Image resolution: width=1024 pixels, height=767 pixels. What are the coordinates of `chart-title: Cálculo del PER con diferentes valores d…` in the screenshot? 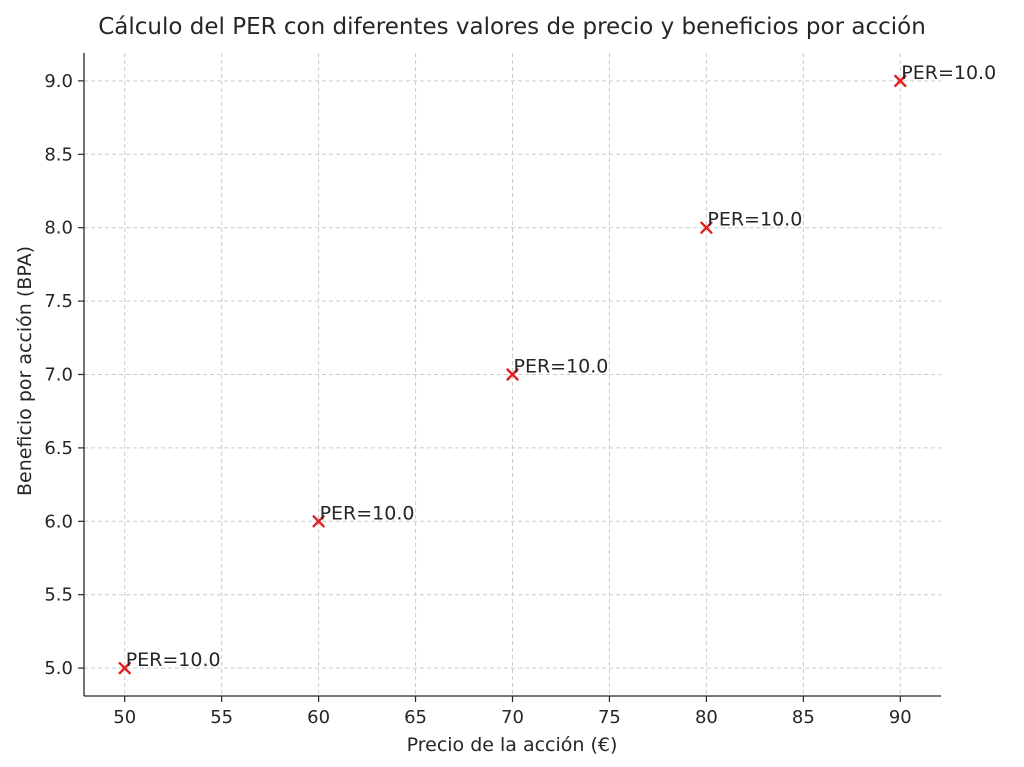 It's located at (512, 27).